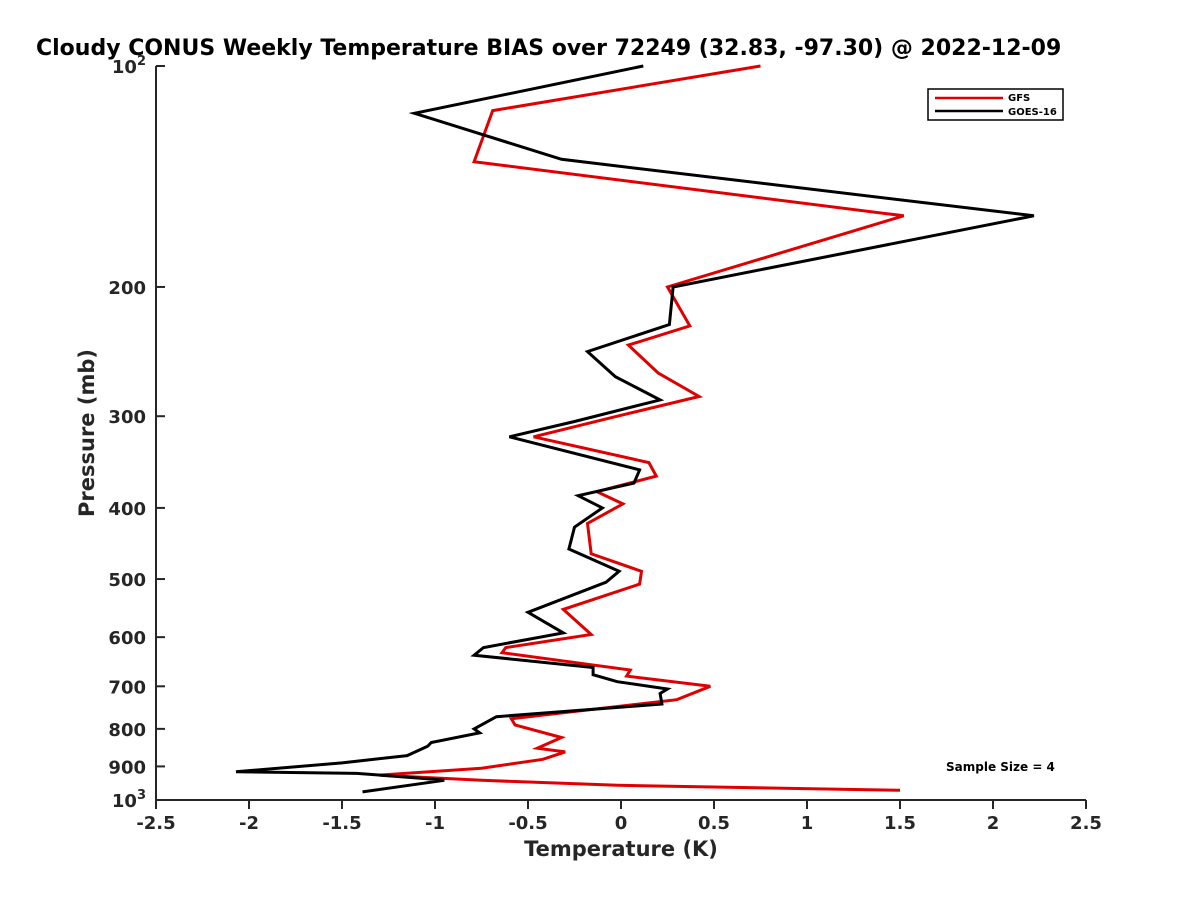 This screenshot has height=900, width=1200. What do you see at coordinates (527, 823) in the screenshot?
I see `x-tick-label: -0.5` at bounding box center [527, 823].